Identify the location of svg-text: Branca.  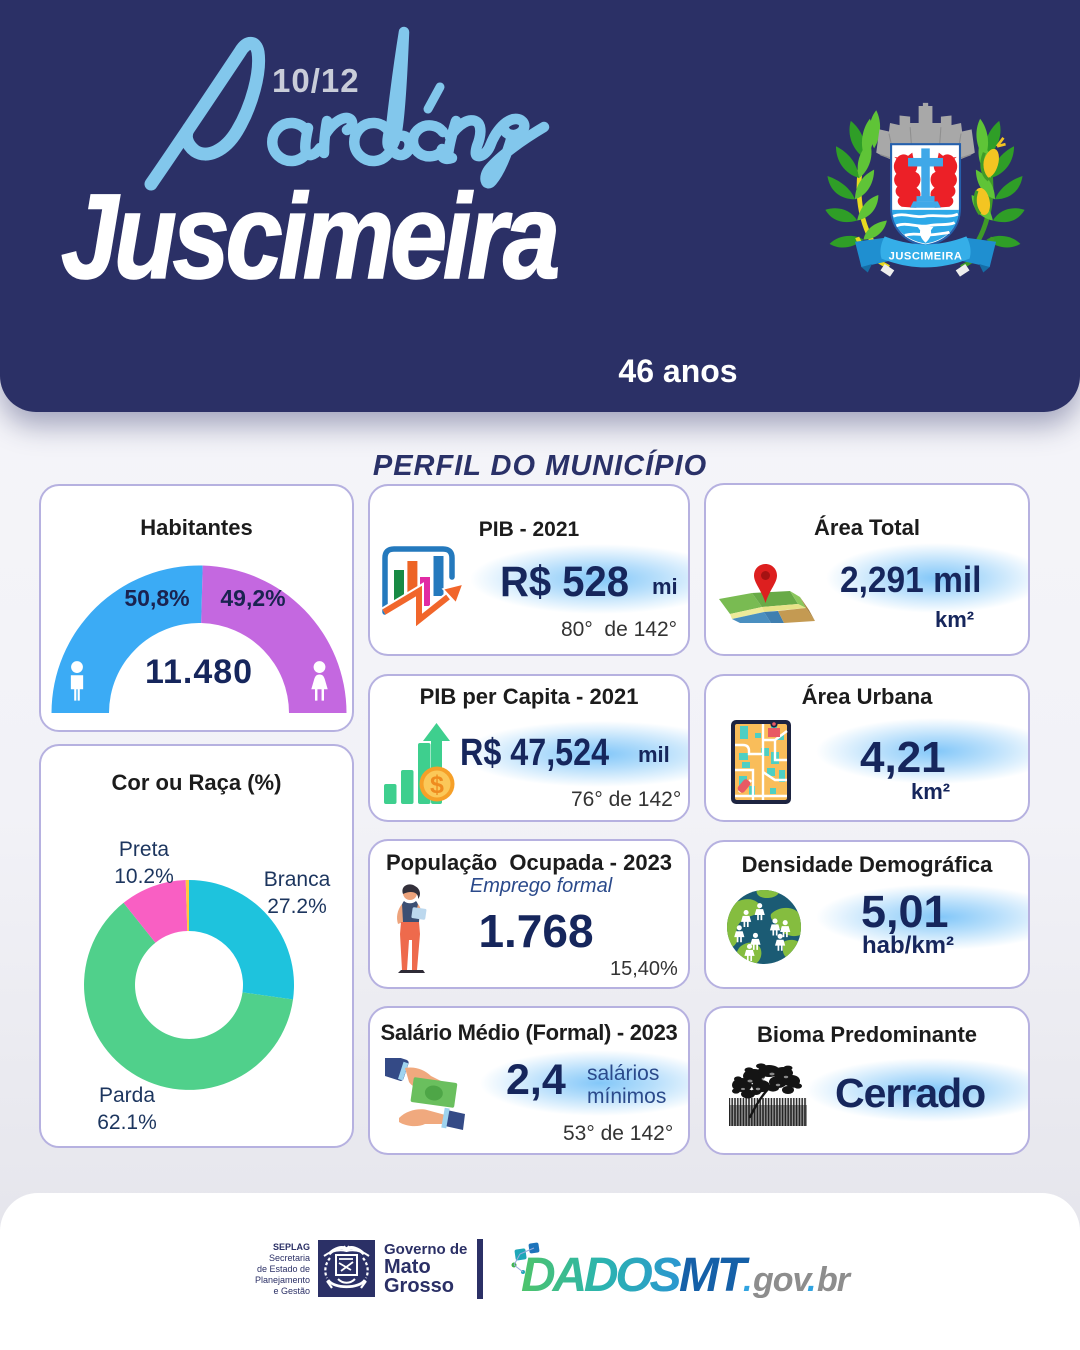
(297, 879).